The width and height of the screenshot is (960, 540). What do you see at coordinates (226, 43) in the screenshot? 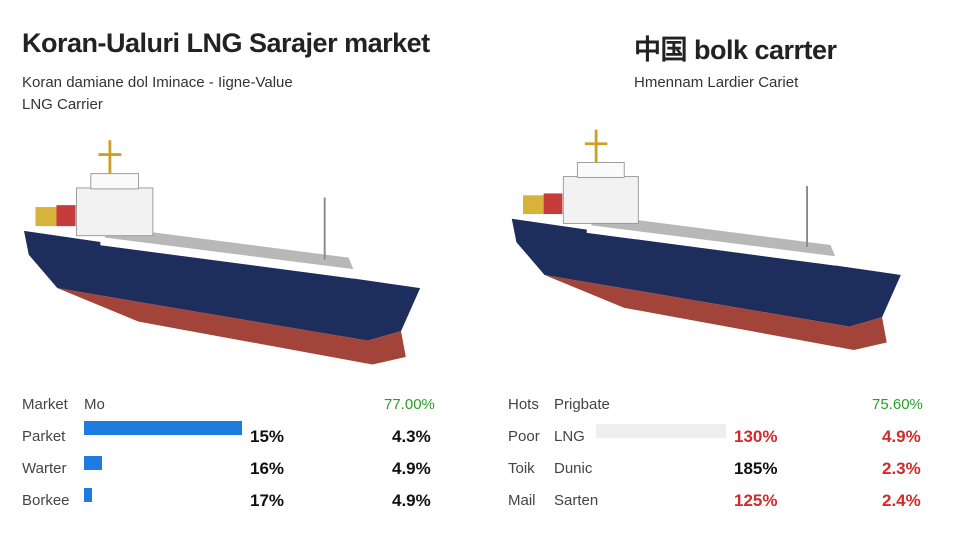
I see `title: Koran-Ualuri LNG Sarajer market` at bounding box center [226, 43].